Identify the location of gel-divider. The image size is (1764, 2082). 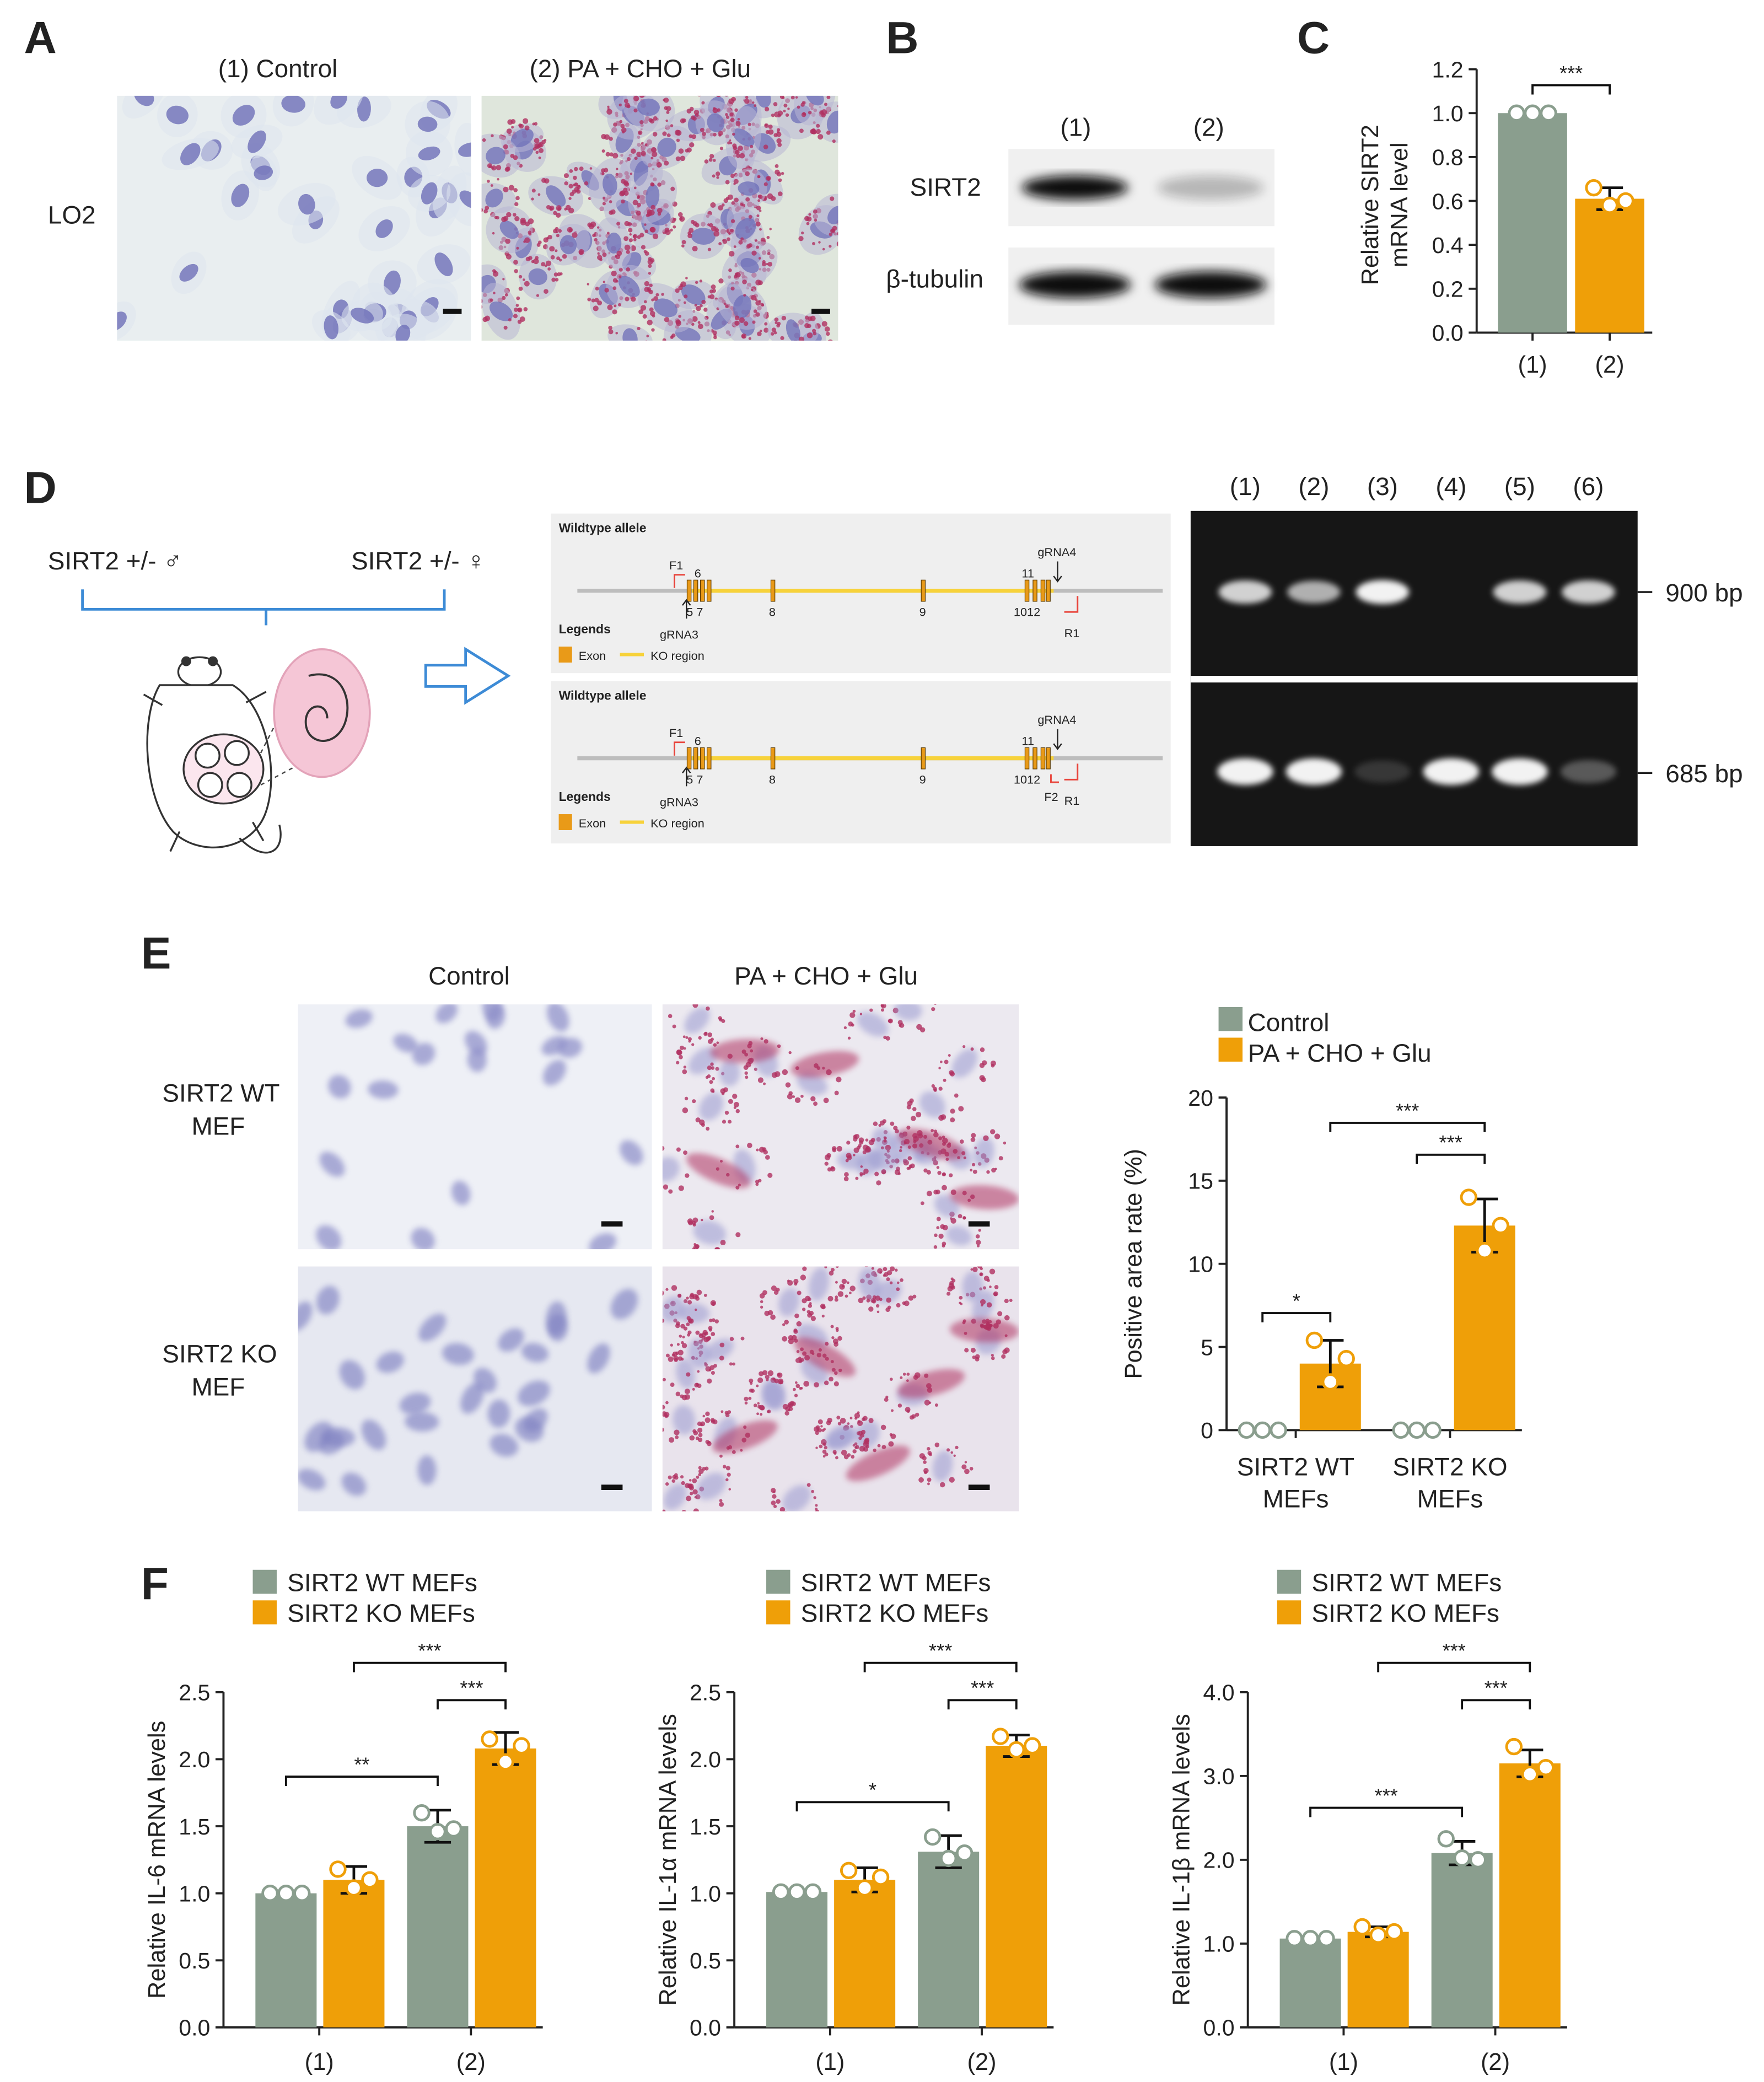
(1414, 679).